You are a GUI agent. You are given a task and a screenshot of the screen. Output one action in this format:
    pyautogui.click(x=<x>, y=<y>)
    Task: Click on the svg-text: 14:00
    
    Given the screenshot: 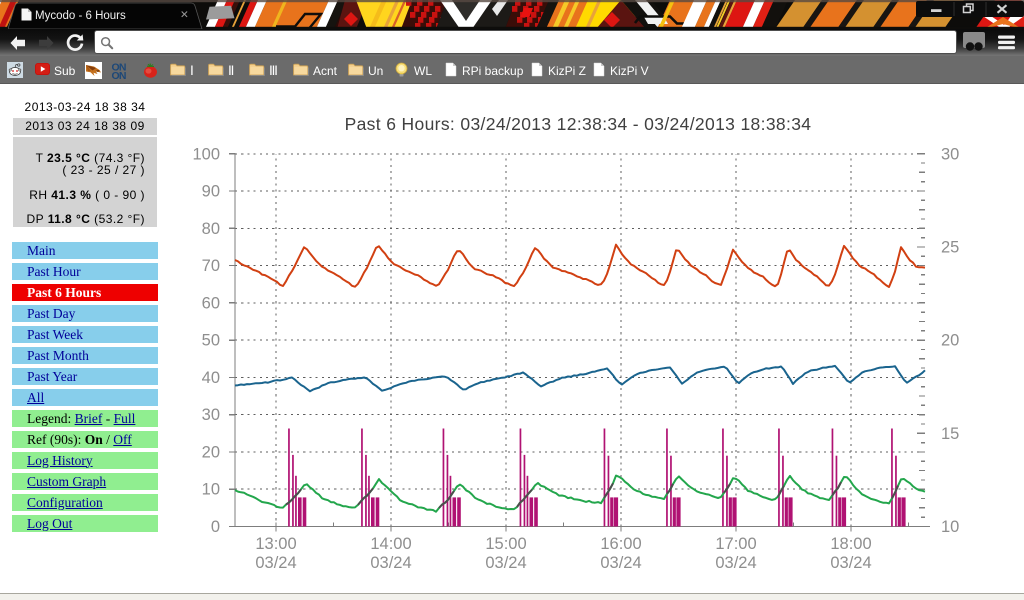 What is the action you would take?
    pyautogui.click(x=390, y=544)
    